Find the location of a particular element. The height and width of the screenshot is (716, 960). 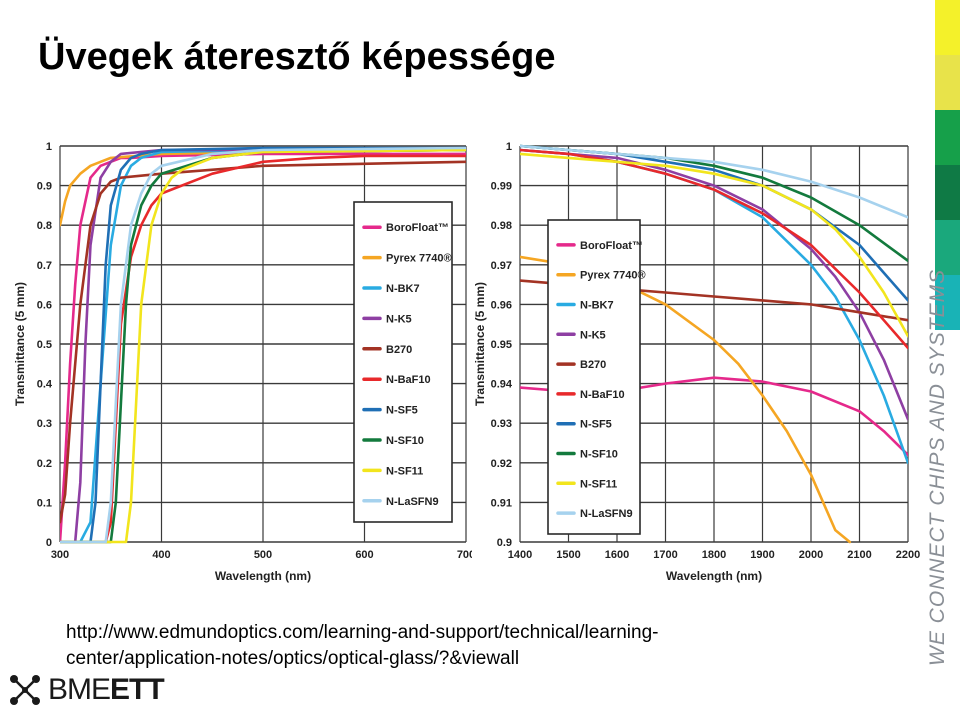

y-tick-label: 0.2 is located at coordinates (44, 464).